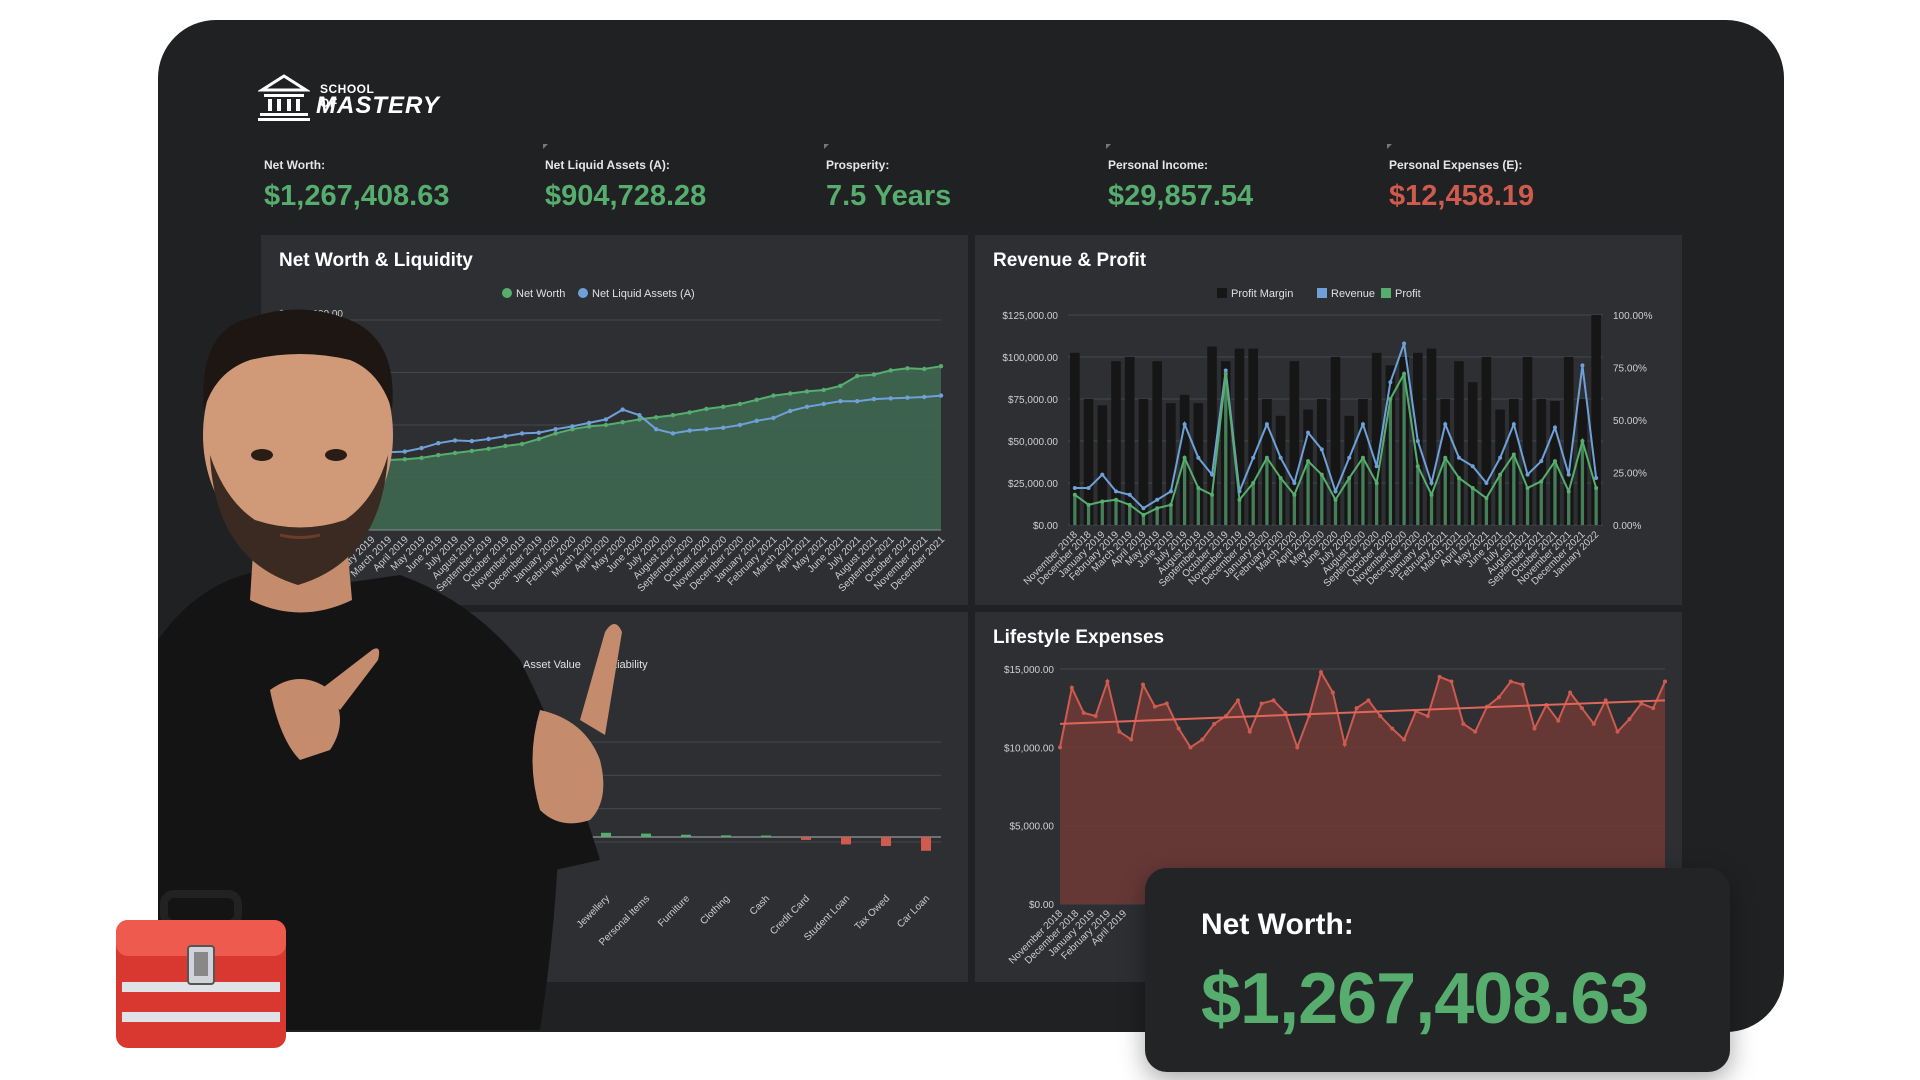  Describe the element at coordinates (1033, 442) in the screenshot. I see `y-tick-label: $50,000.00` at that location.